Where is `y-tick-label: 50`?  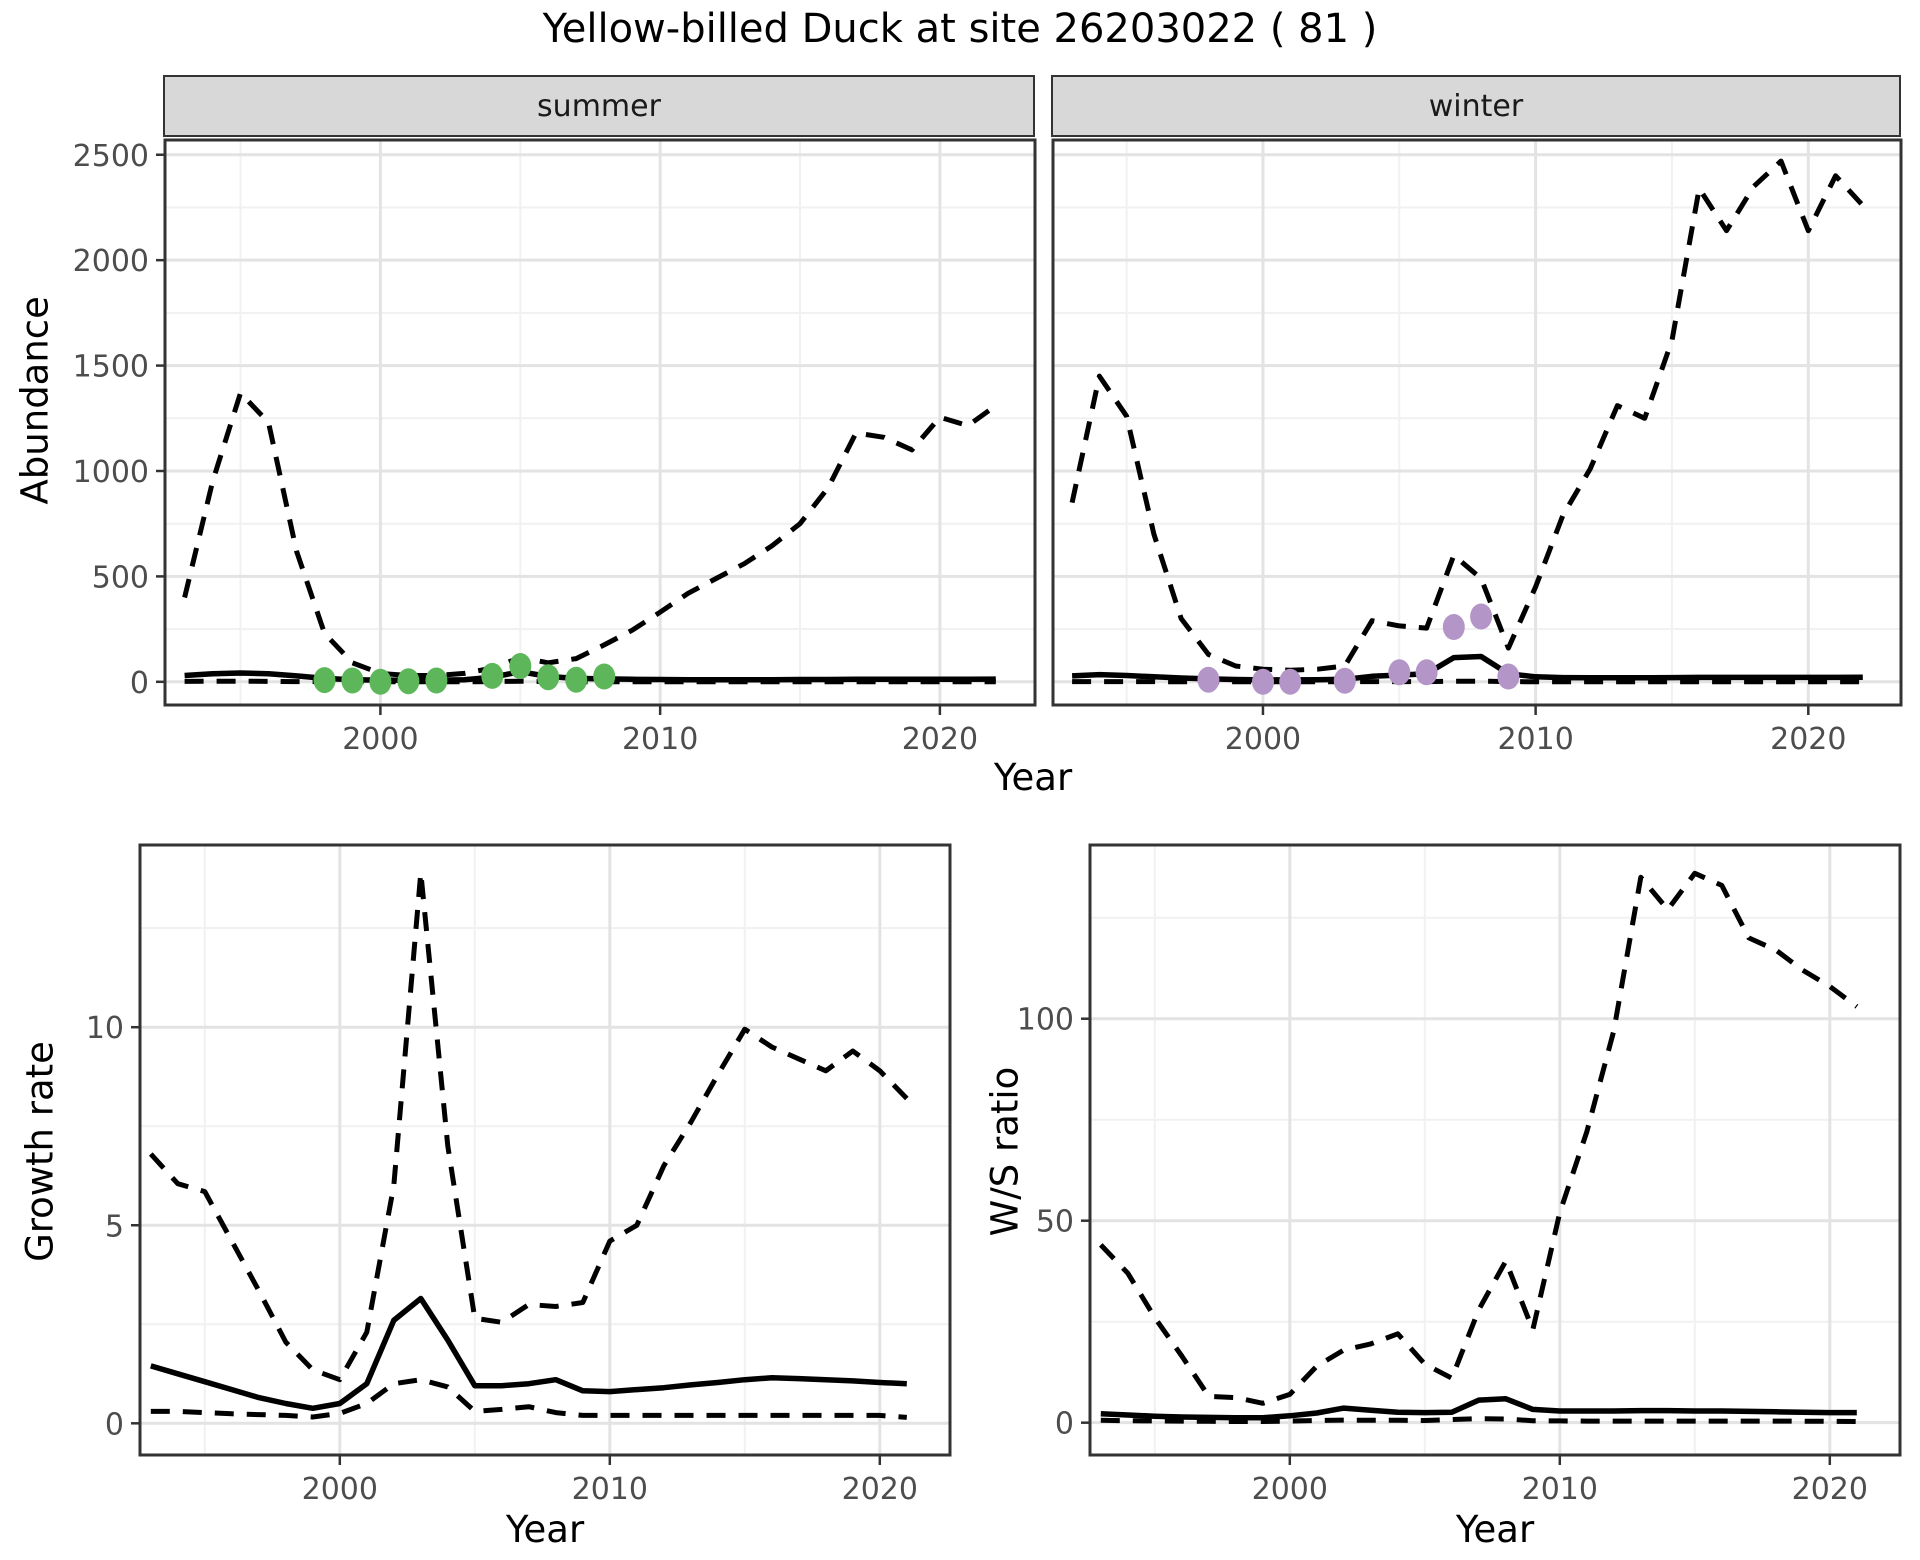
y-tick-label: 50 is located at coordinates (1055, 1222).